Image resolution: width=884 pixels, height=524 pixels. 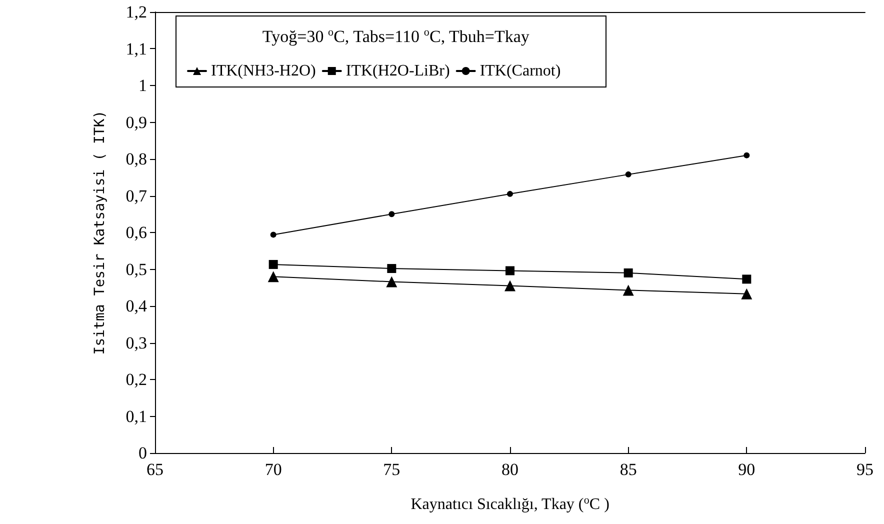 What do you see at coordinates (136, 379) in the screenshot?
I see `y-tick-label: 0,2` at bounding box center [136, 379].